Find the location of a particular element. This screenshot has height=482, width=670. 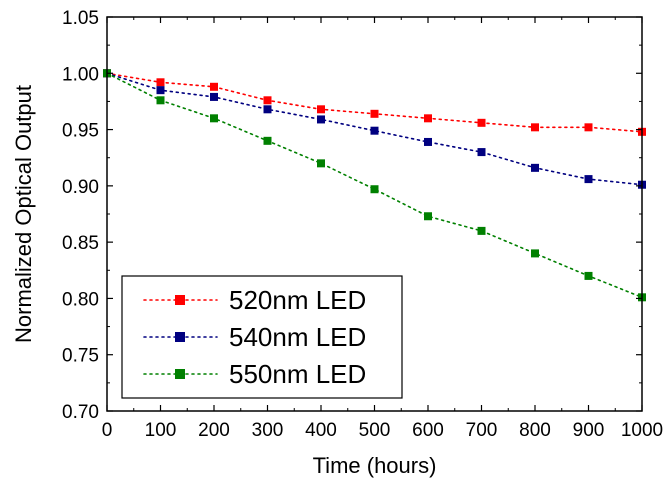

legend-label-3: 550nm LED is located at coordinates (297, 374).